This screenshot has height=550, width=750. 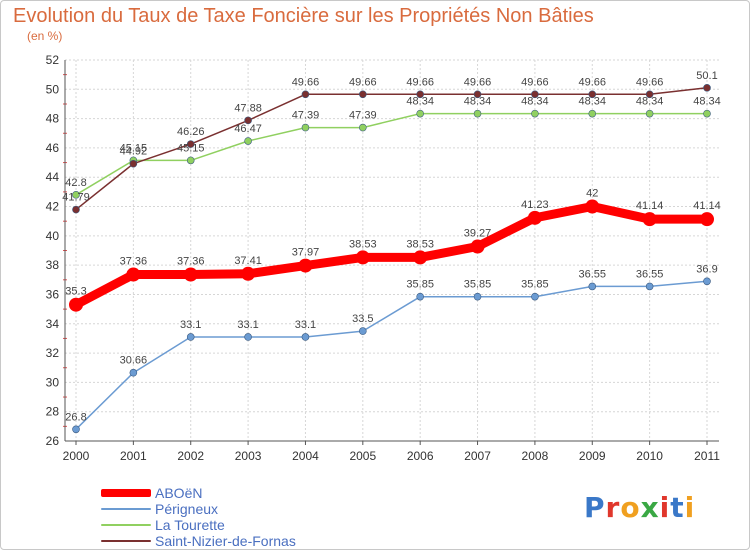 What do you see at coordinates (187, 509) in the screenshot?
I see `legend-label: Périgneux` at bounding box center [187, 509].